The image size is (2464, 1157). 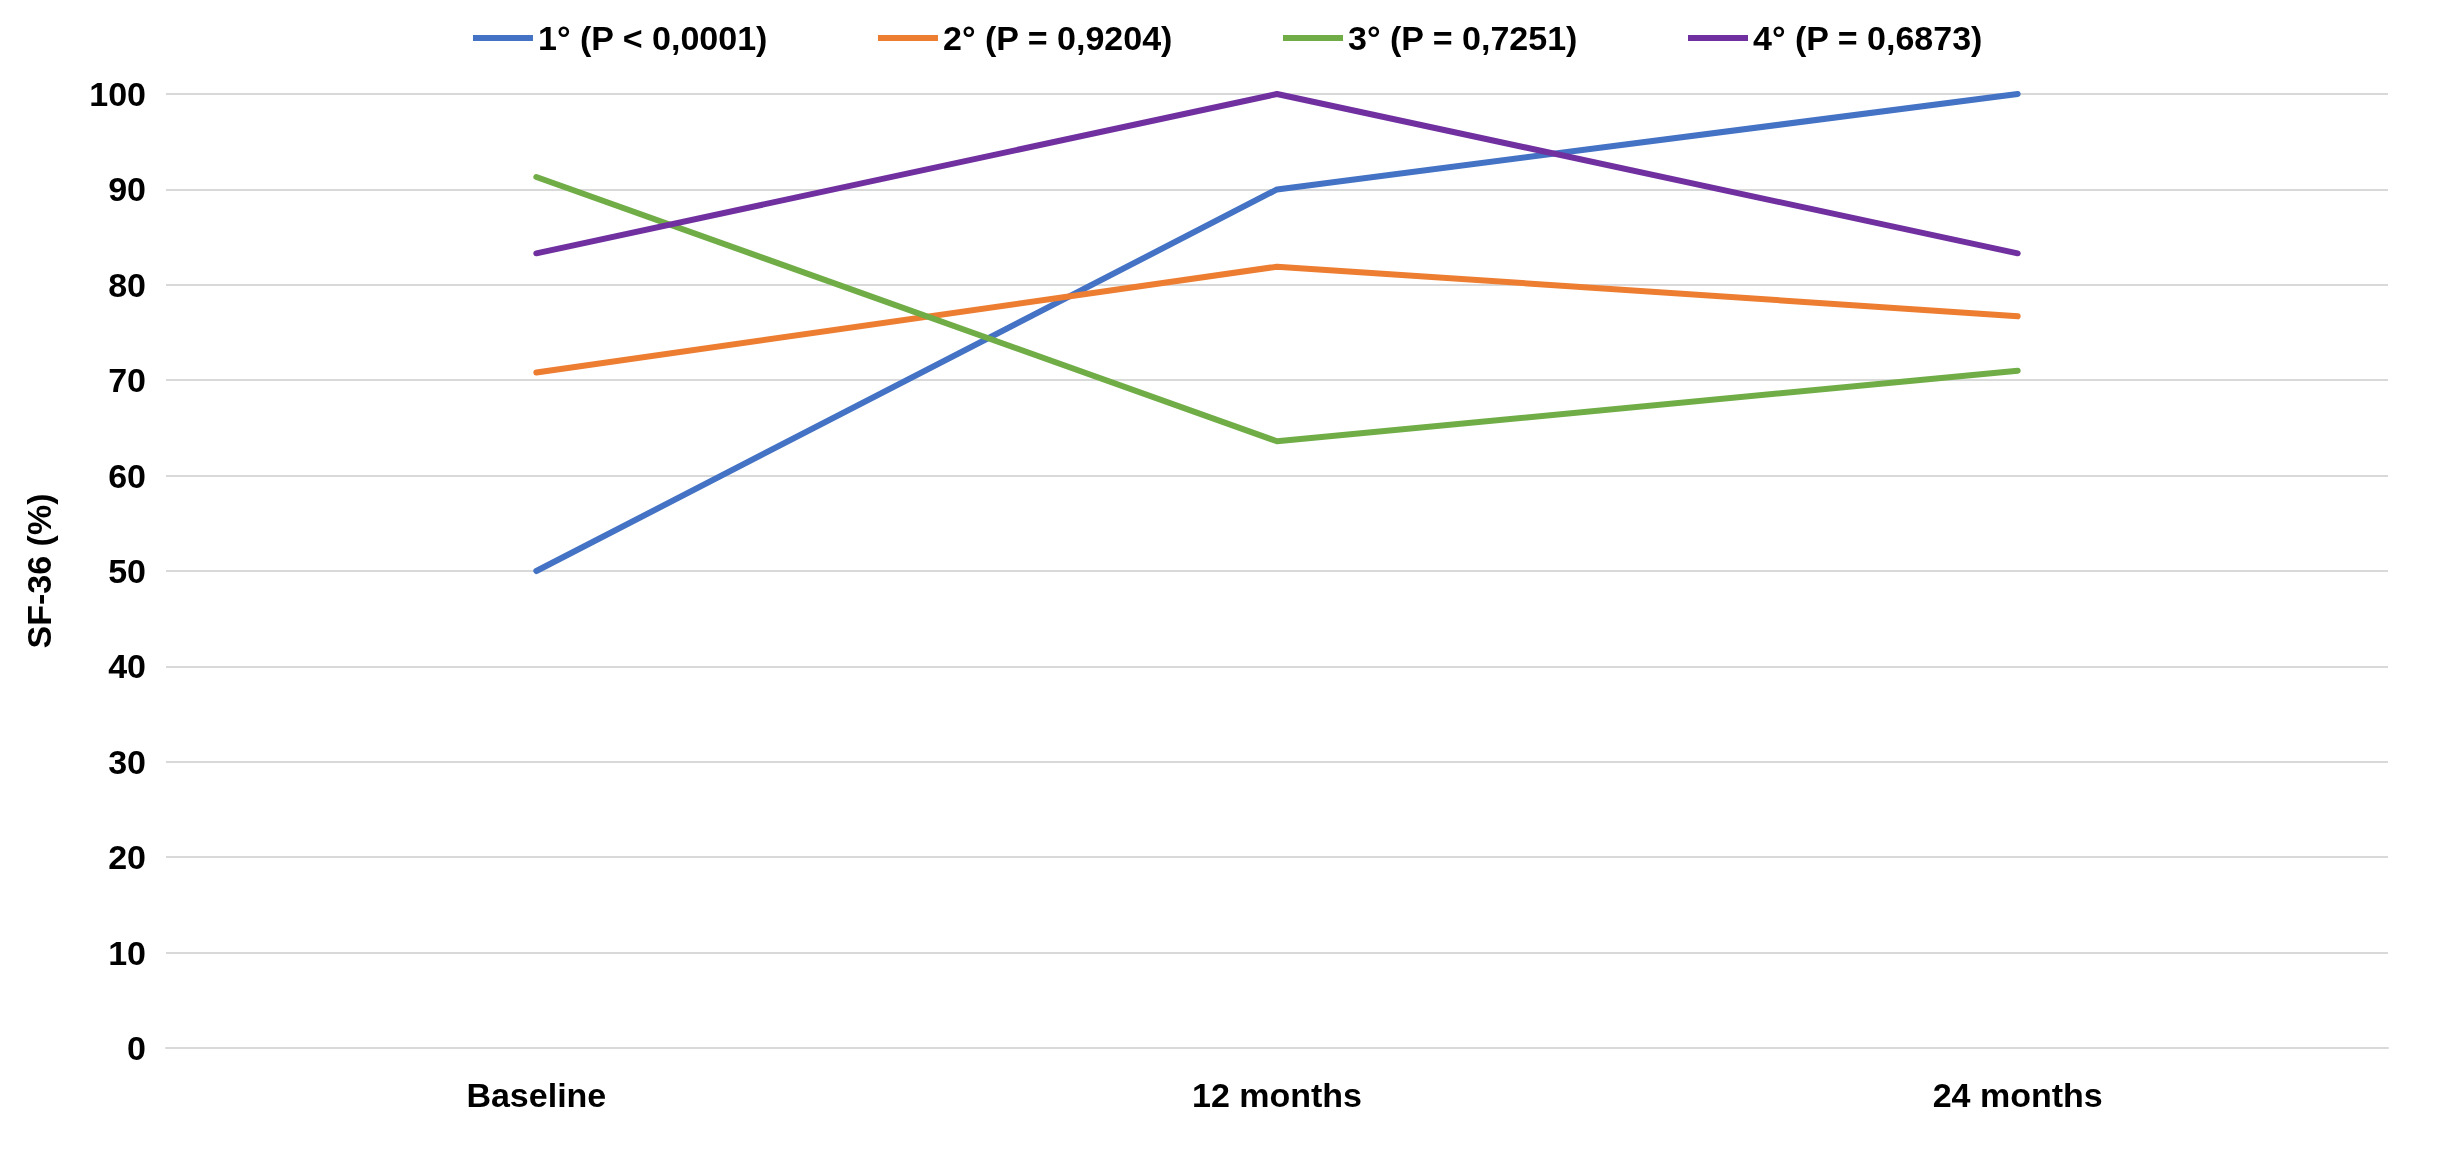 What do you see at coordinates (536, 1095) in the screenshot?
I see `x-tick-label: Baseline` at bounding box center [536, 1095].